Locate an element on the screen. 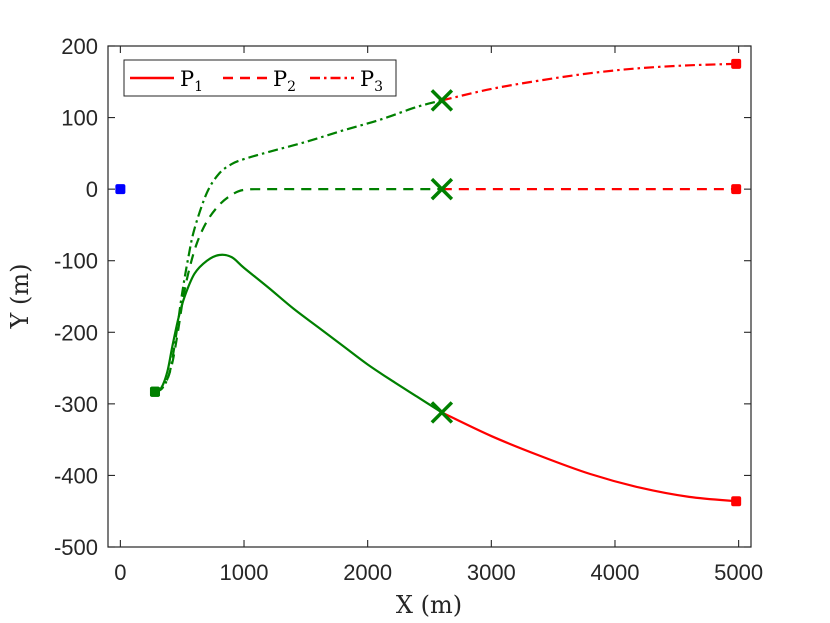 This screenshot has width=830, height=623. legend-label-subscript: 2 is located at coordinates (291, 87).